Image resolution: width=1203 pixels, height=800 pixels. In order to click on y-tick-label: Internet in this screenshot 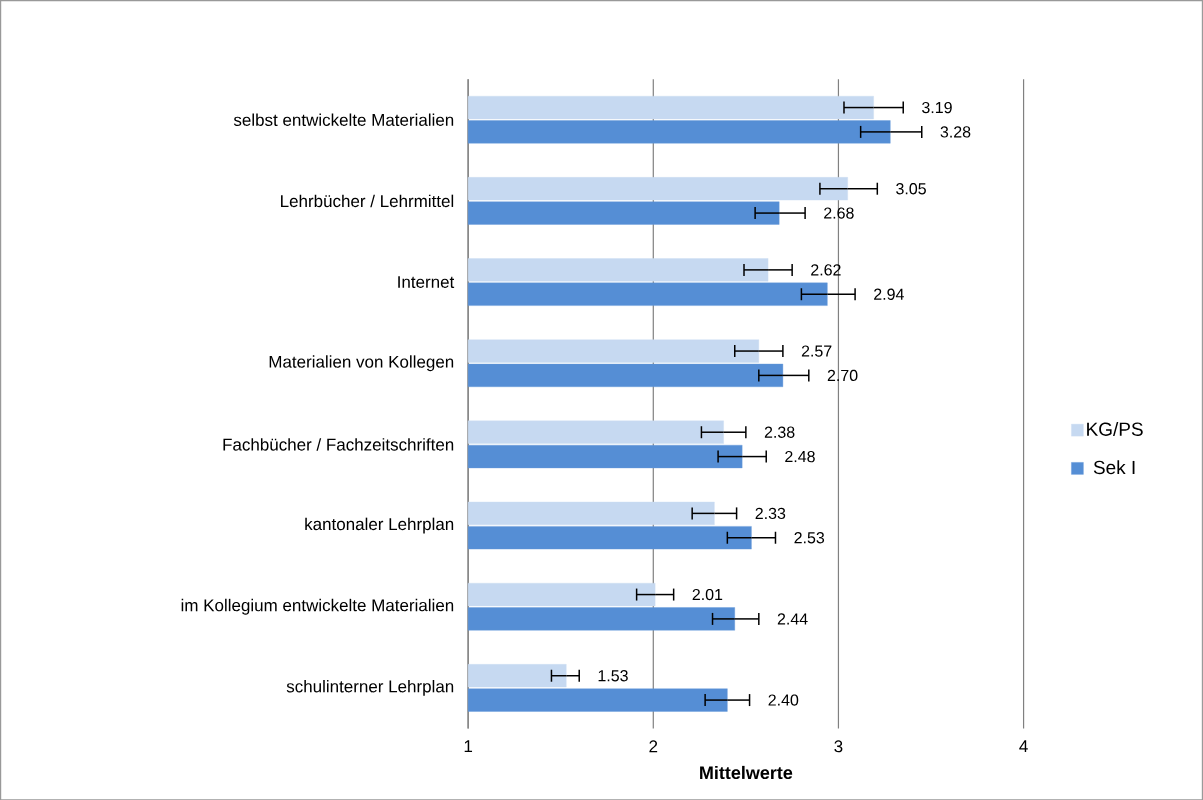, I will do `click(426, 281)`.